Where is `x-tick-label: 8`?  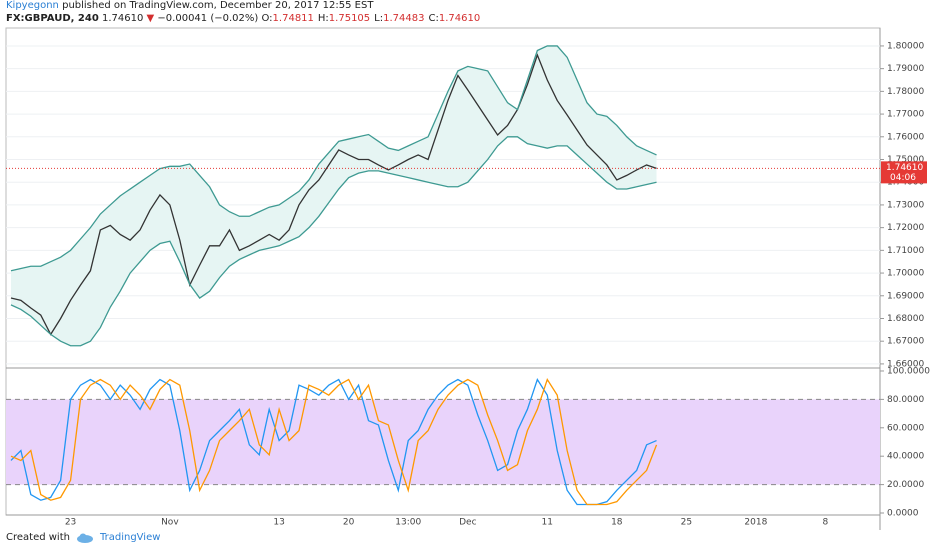 x-tick-label: 8 is located at coordinates (826, 523).